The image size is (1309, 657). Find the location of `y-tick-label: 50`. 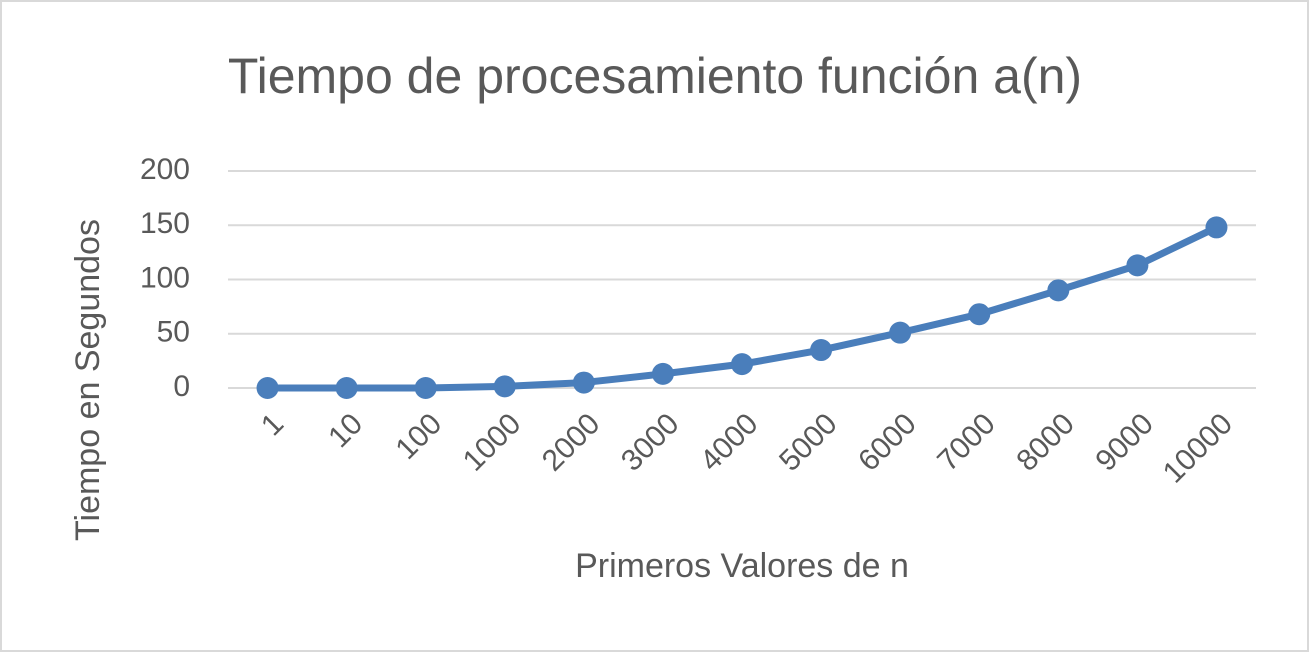

y-tick-label: 50 is located at coordinates (173, 332).